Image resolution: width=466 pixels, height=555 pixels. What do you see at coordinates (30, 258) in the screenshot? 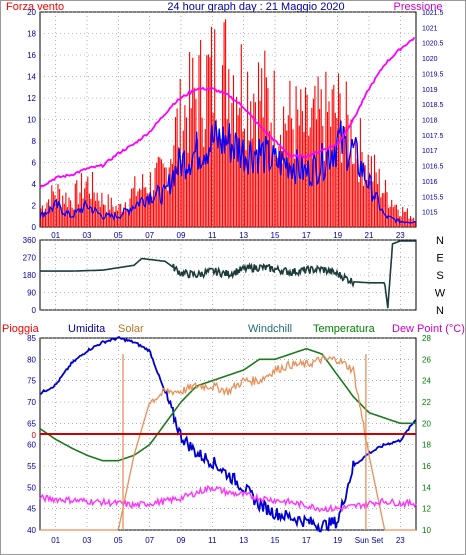
I see `direction-y-tick-label: 270` at bounding box center [30, 258].